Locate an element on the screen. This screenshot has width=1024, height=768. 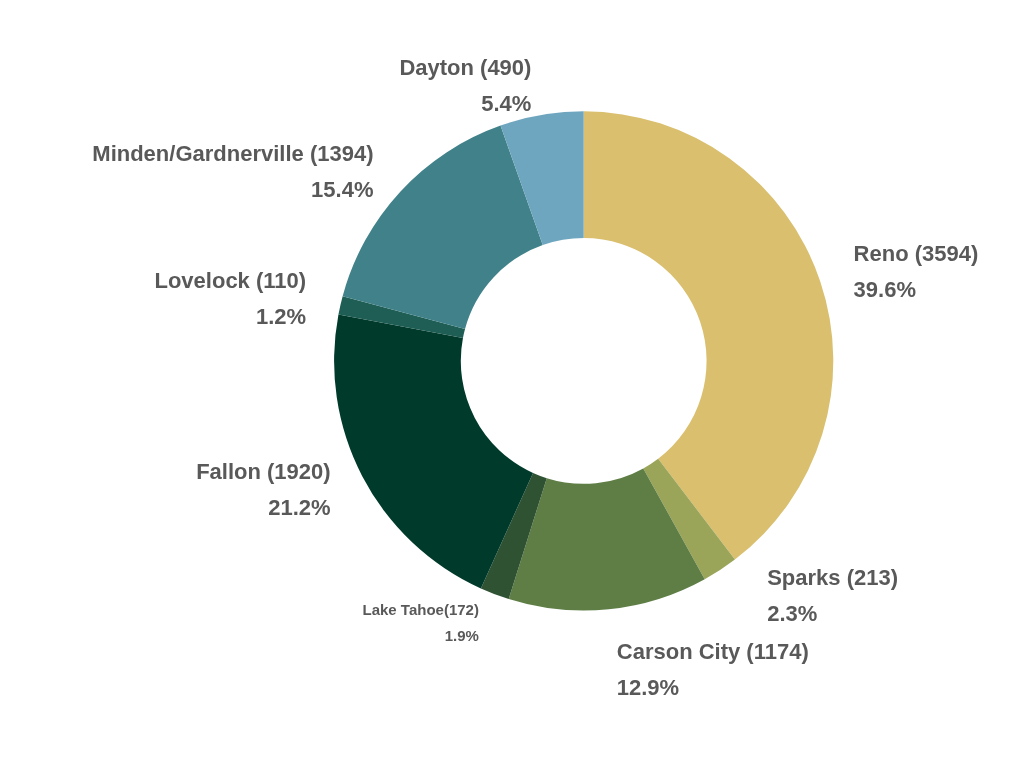
data-label: 39.6% is located at coordinates (884, 290).